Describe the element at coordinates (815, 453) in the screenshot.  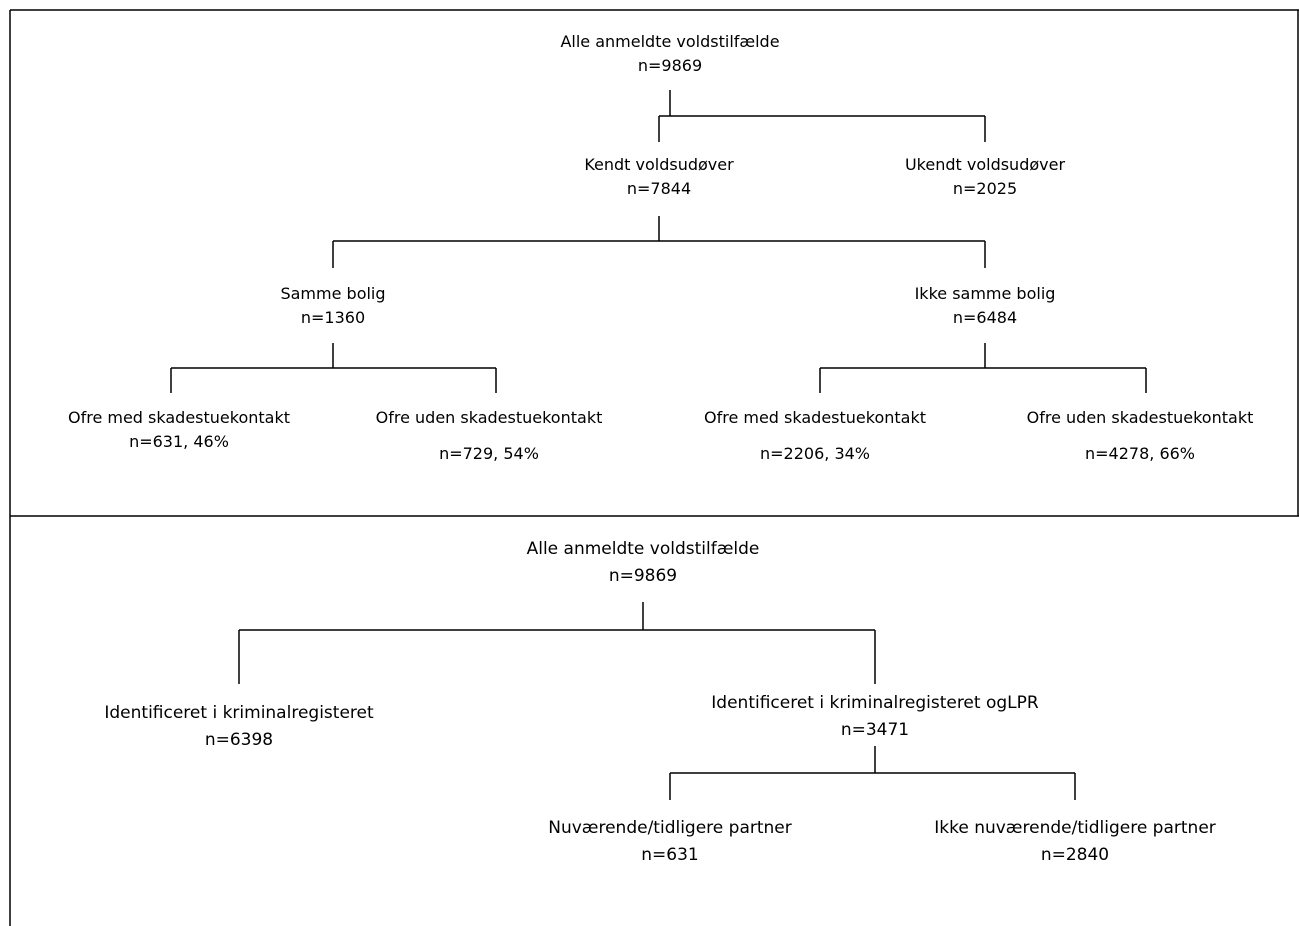
I see `node-count: n=2206, 34%` at that location.